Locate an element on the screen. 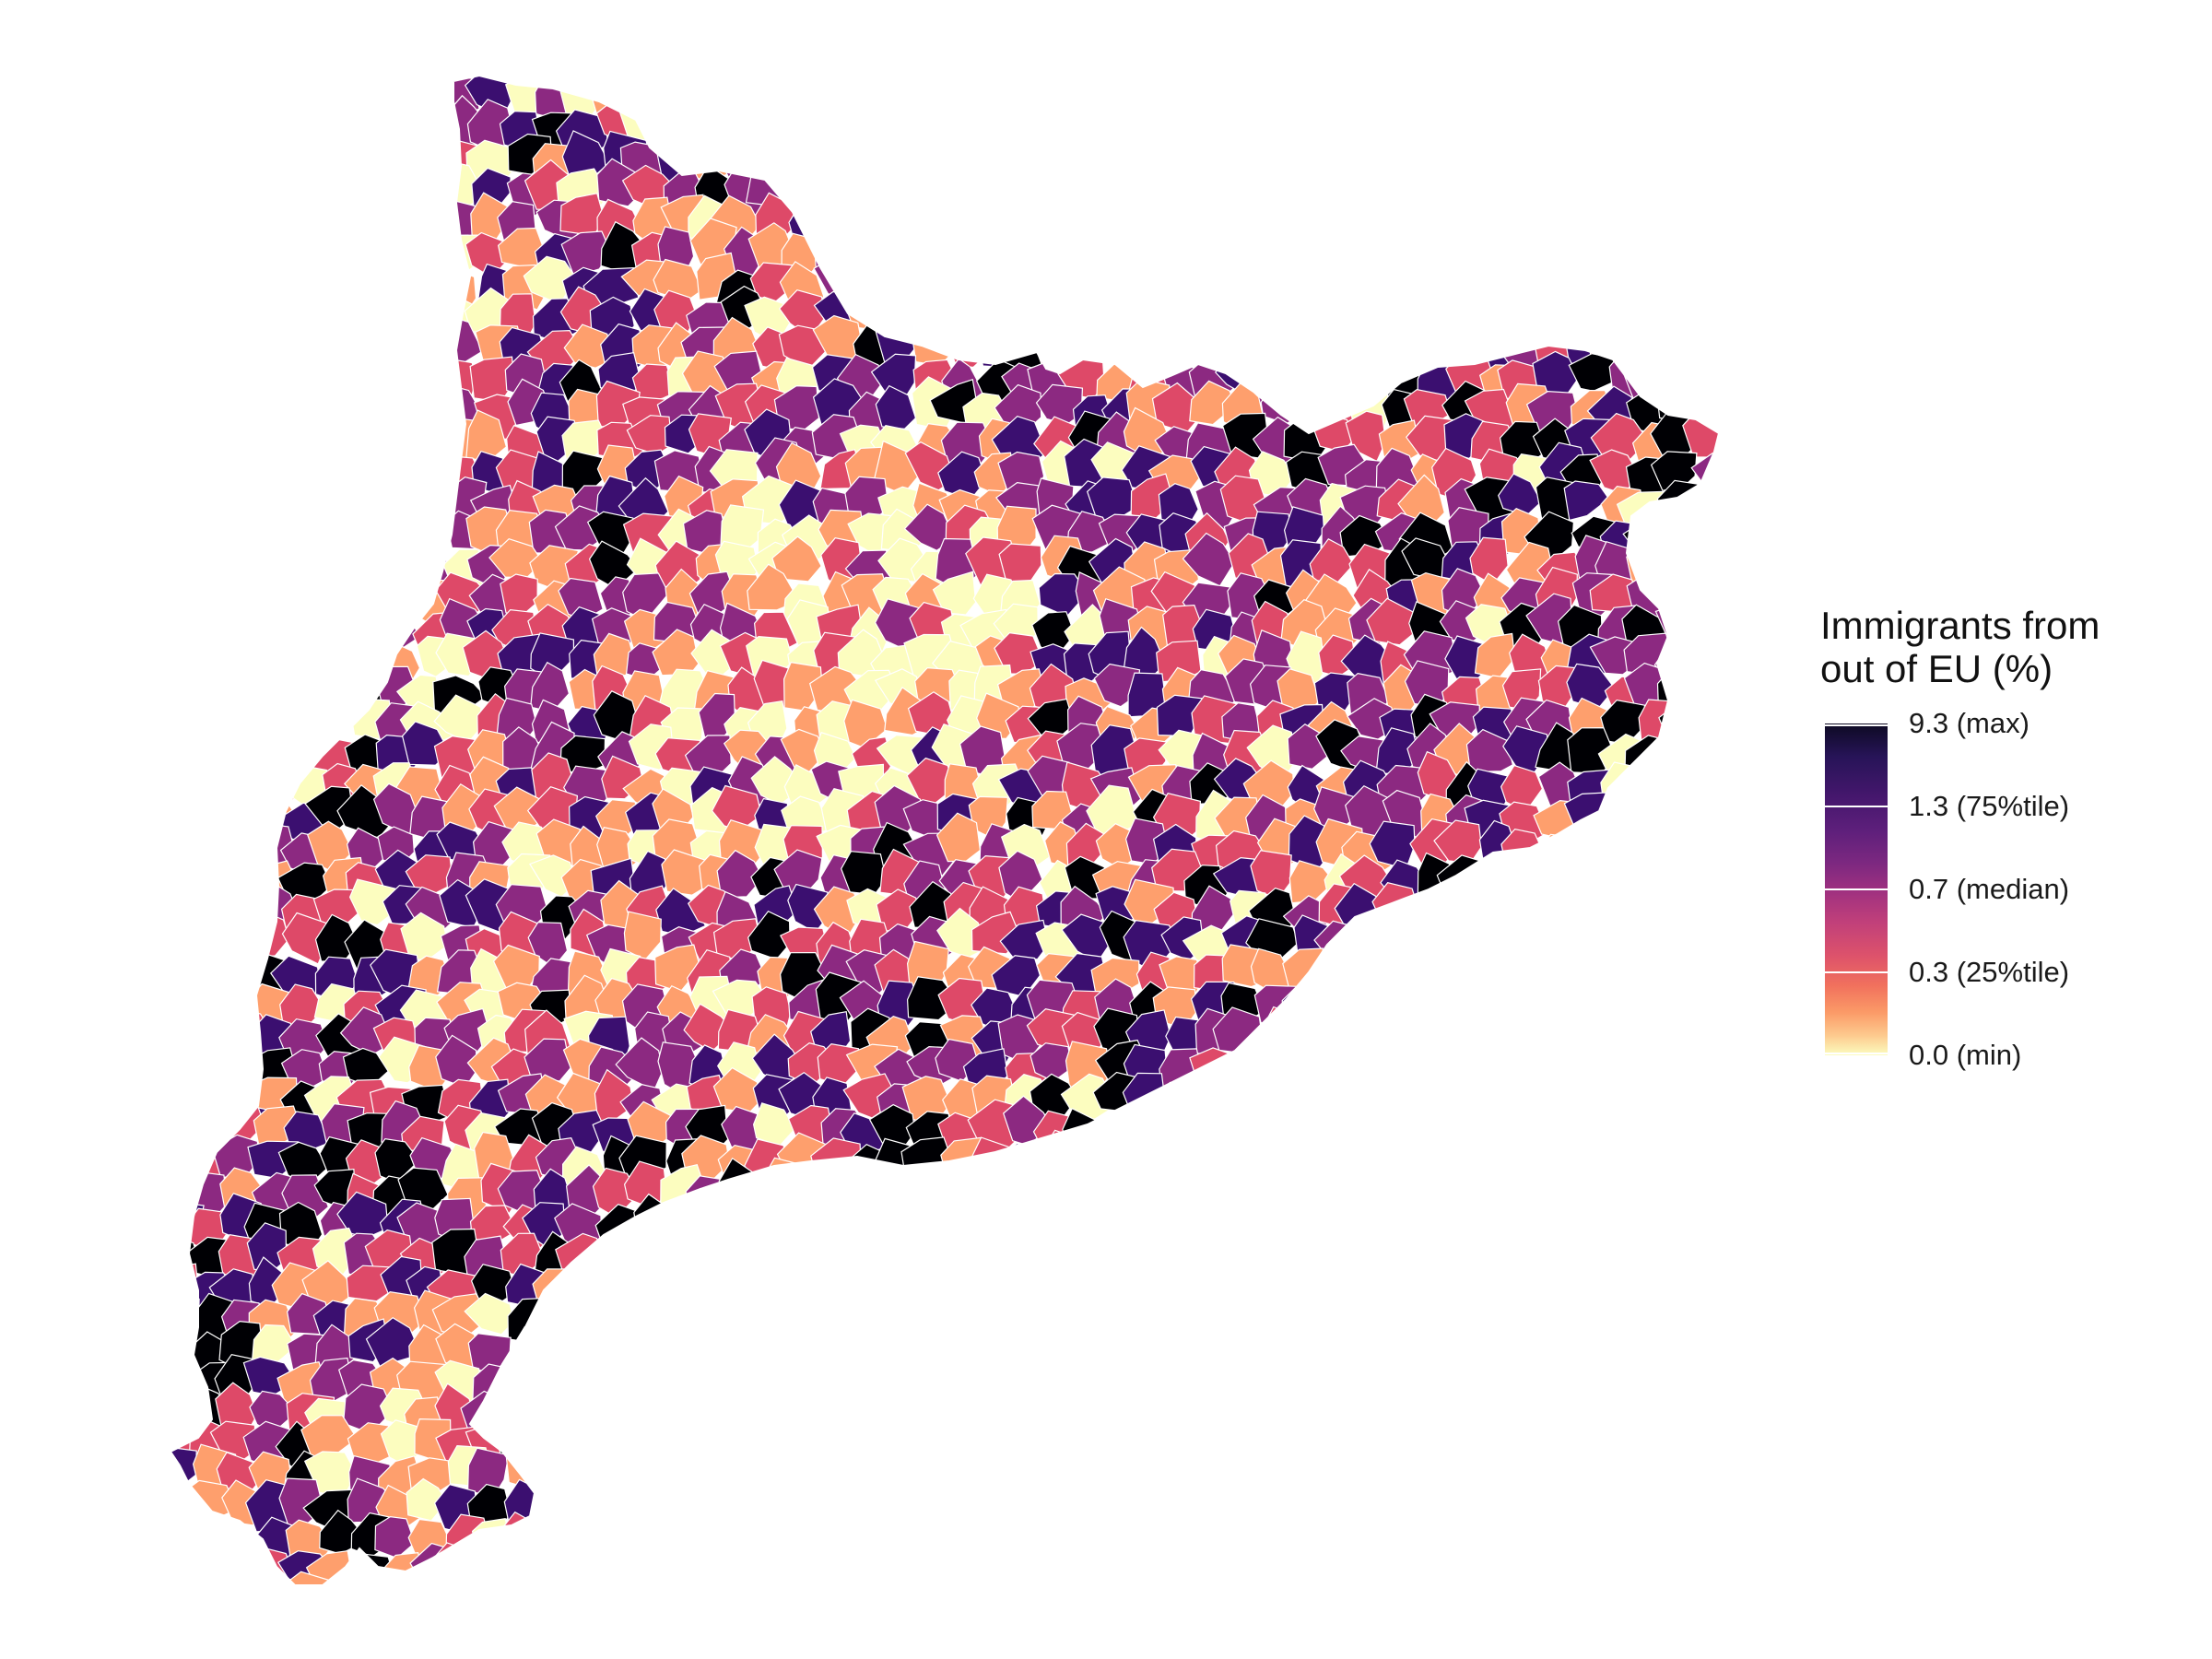 This screenshot has width=2212, height=1659. legend-title-line-1: Immigrants from is located at coordinates (1960, 625).